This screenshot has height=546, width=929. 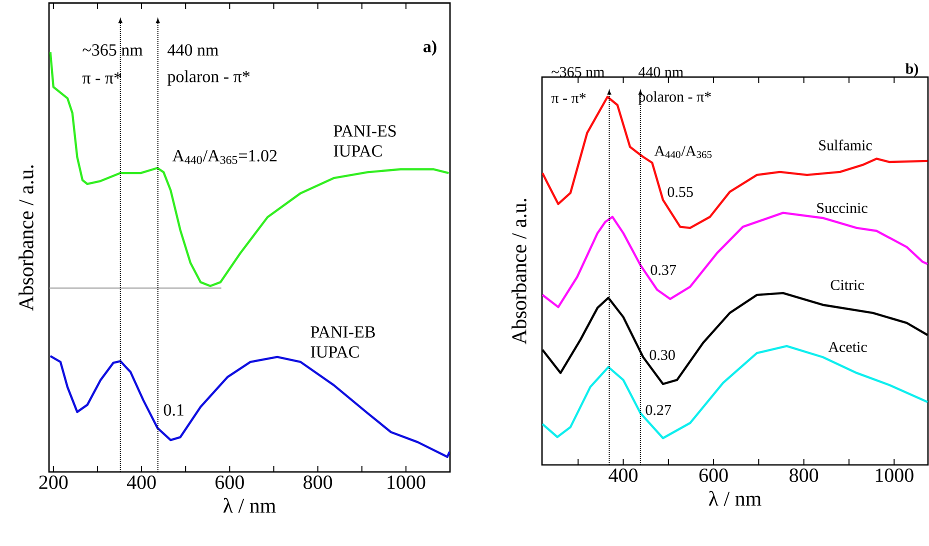 What do you see at coordinates (659, 410) in the screenshot?
I see `annotation: 0.27` at bounding box center [659, 410].